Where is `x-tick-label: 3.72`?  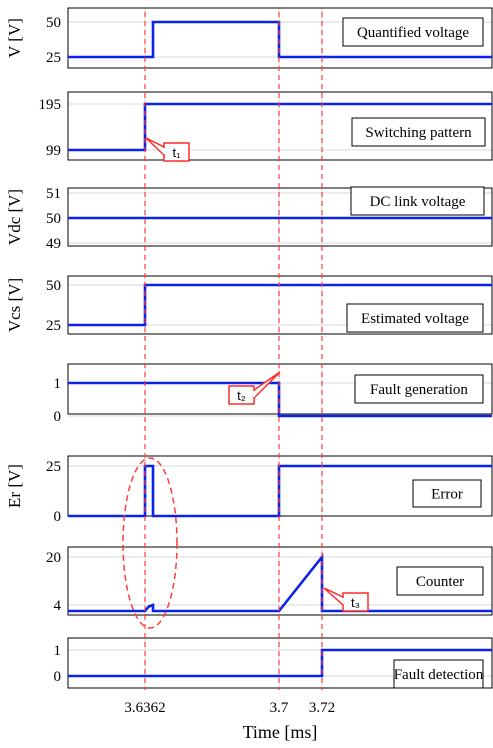 x-tick-label: 3.72 is located at coordinates (322, 708).